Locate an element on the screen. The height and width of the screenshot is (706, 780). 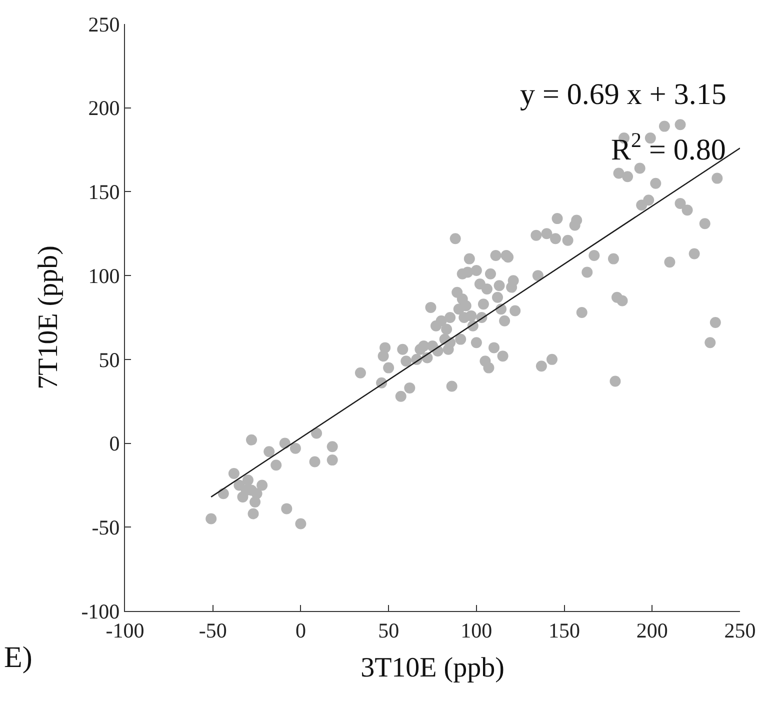
y-tick-label: 50 is located at coordinates (109, 360).